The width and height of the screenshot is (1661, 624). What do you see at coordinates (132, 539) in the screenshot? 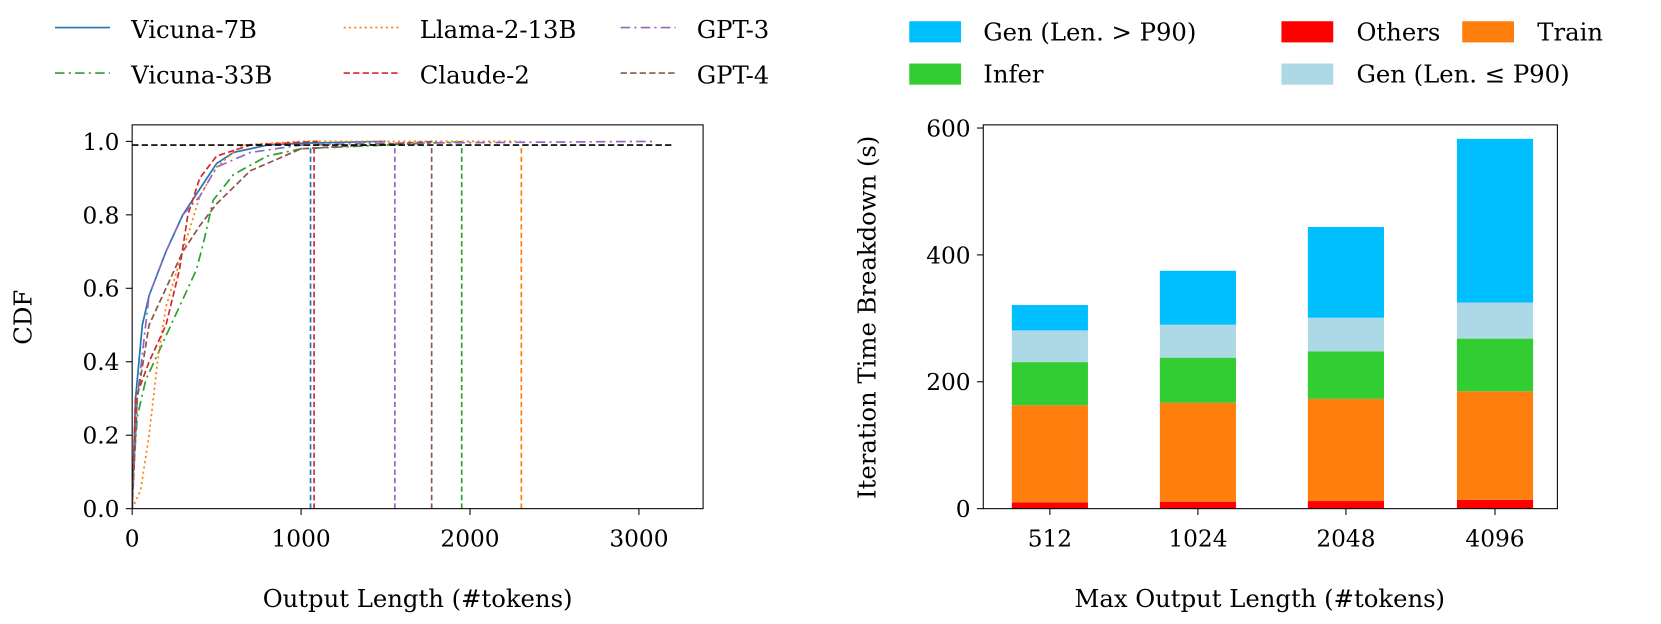
I see `x-tick-label: 0` at bounding box center [132, 539].